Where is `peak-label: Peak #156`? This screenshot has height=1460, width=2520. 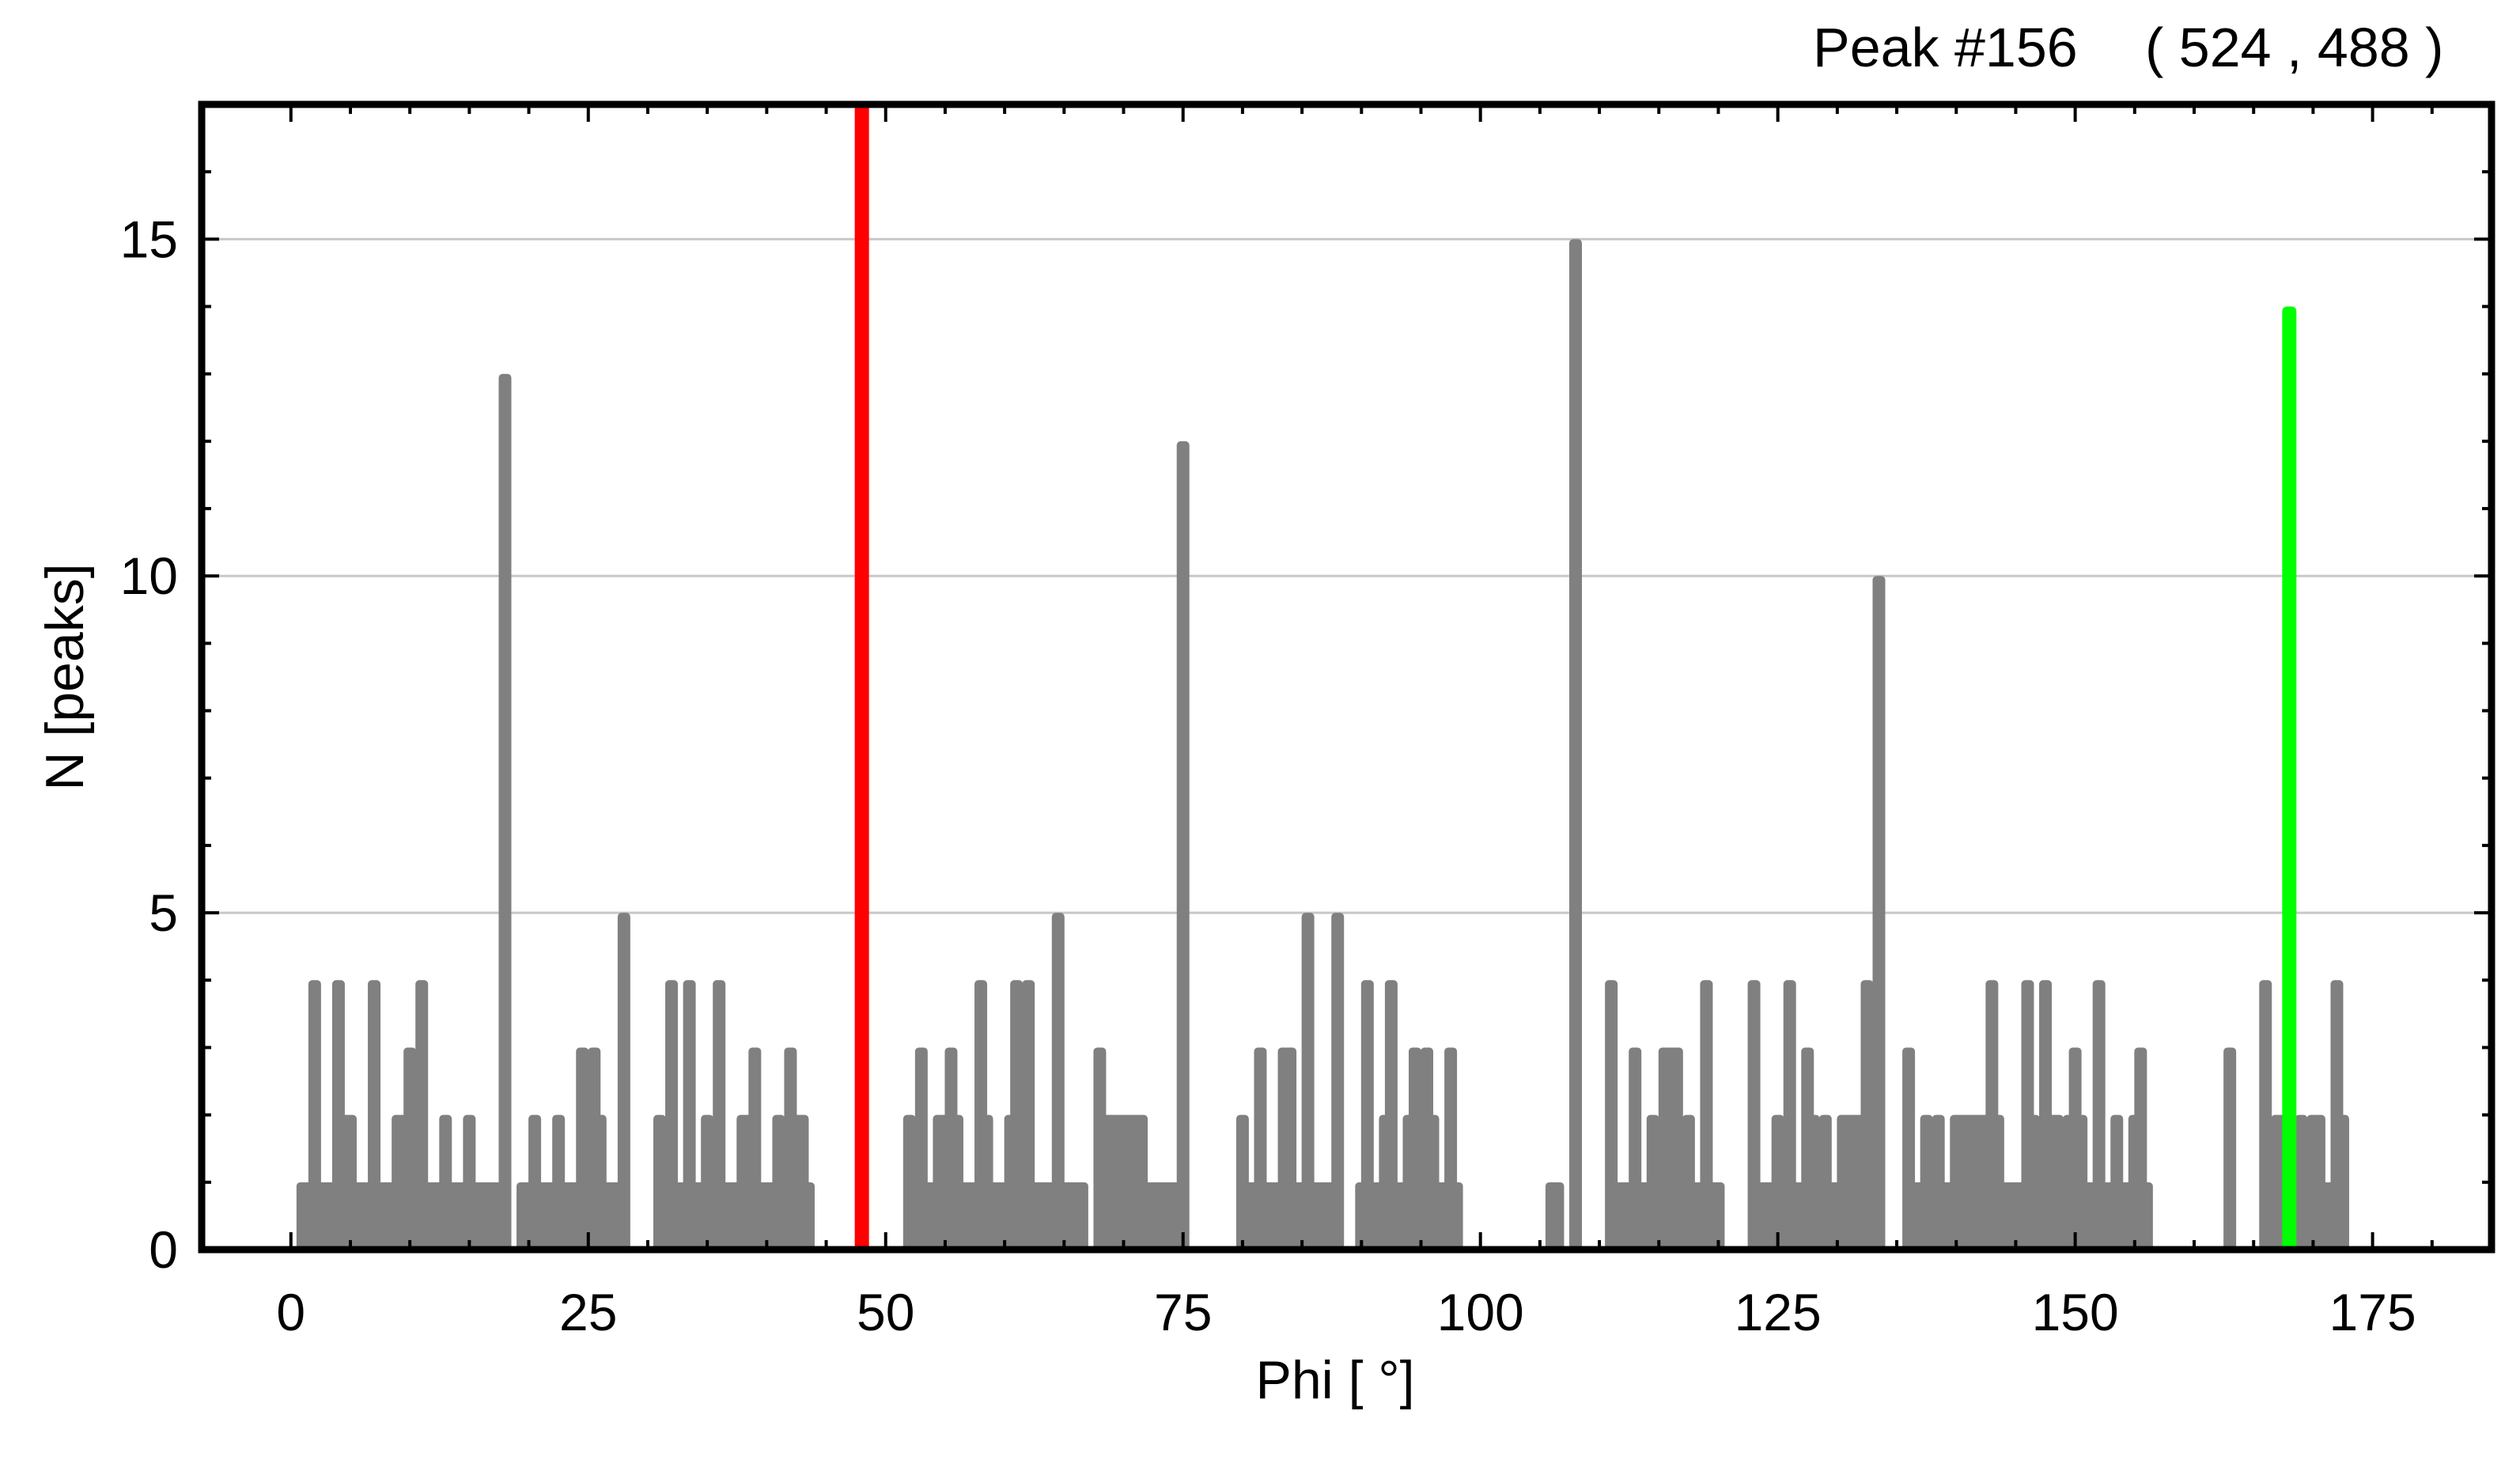 peak-label: Peak #156 is located at coordinates (1945, 47).